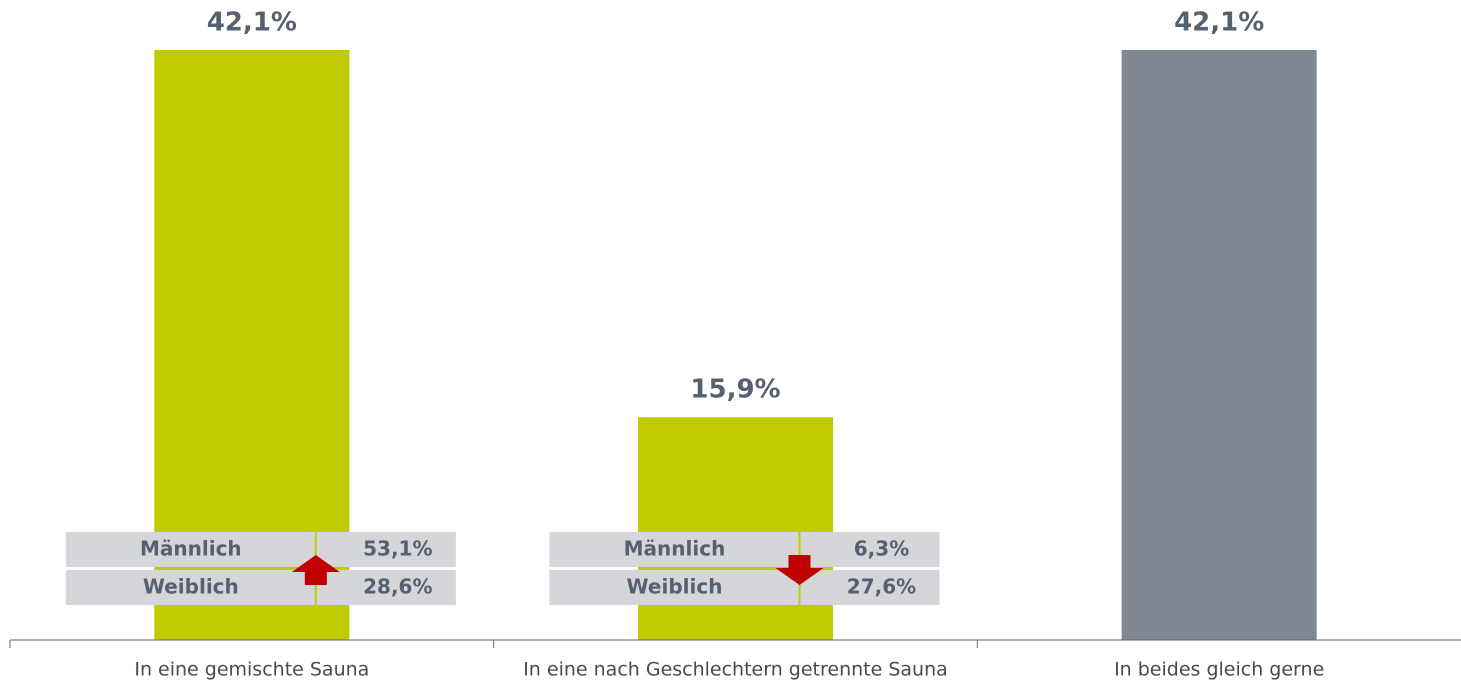  I want to click on x-tick-label: In beides gleich gerne, so click(1219, 670).